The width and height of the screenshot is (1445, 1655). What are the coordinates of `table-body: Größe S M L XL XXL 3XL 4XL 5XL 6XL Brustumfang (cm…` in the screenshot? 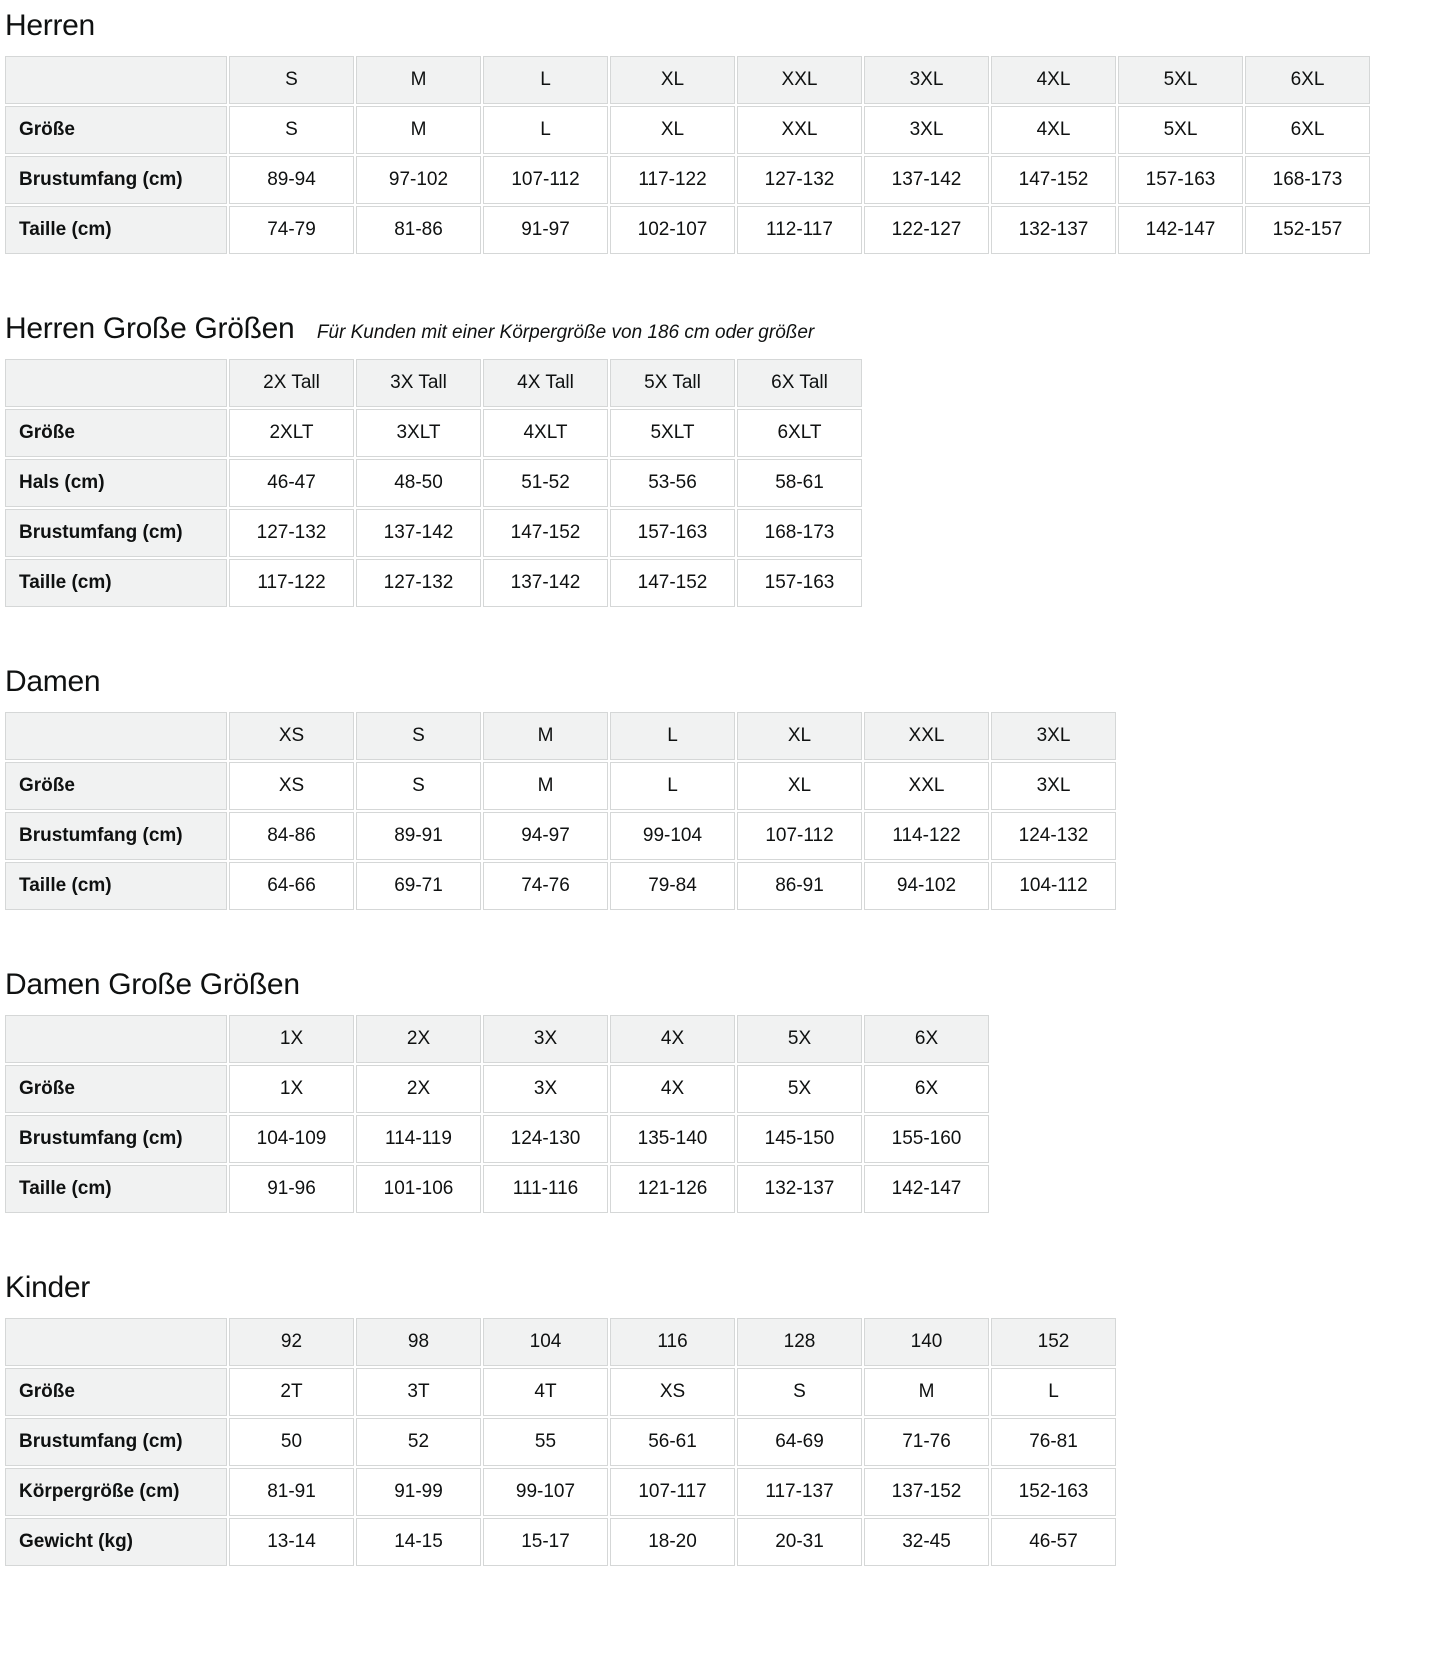 It's located at (687, 180).